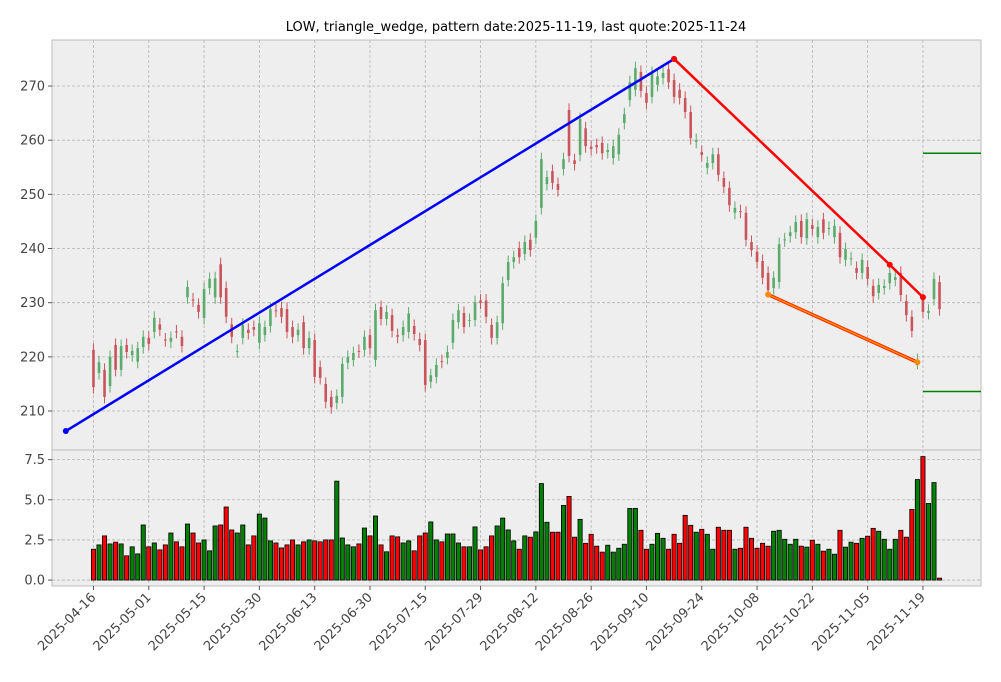  Describe the element at coordinates (344, 622) in the screenshot. I see `x-tick-label: 2025-06-30` at that location.